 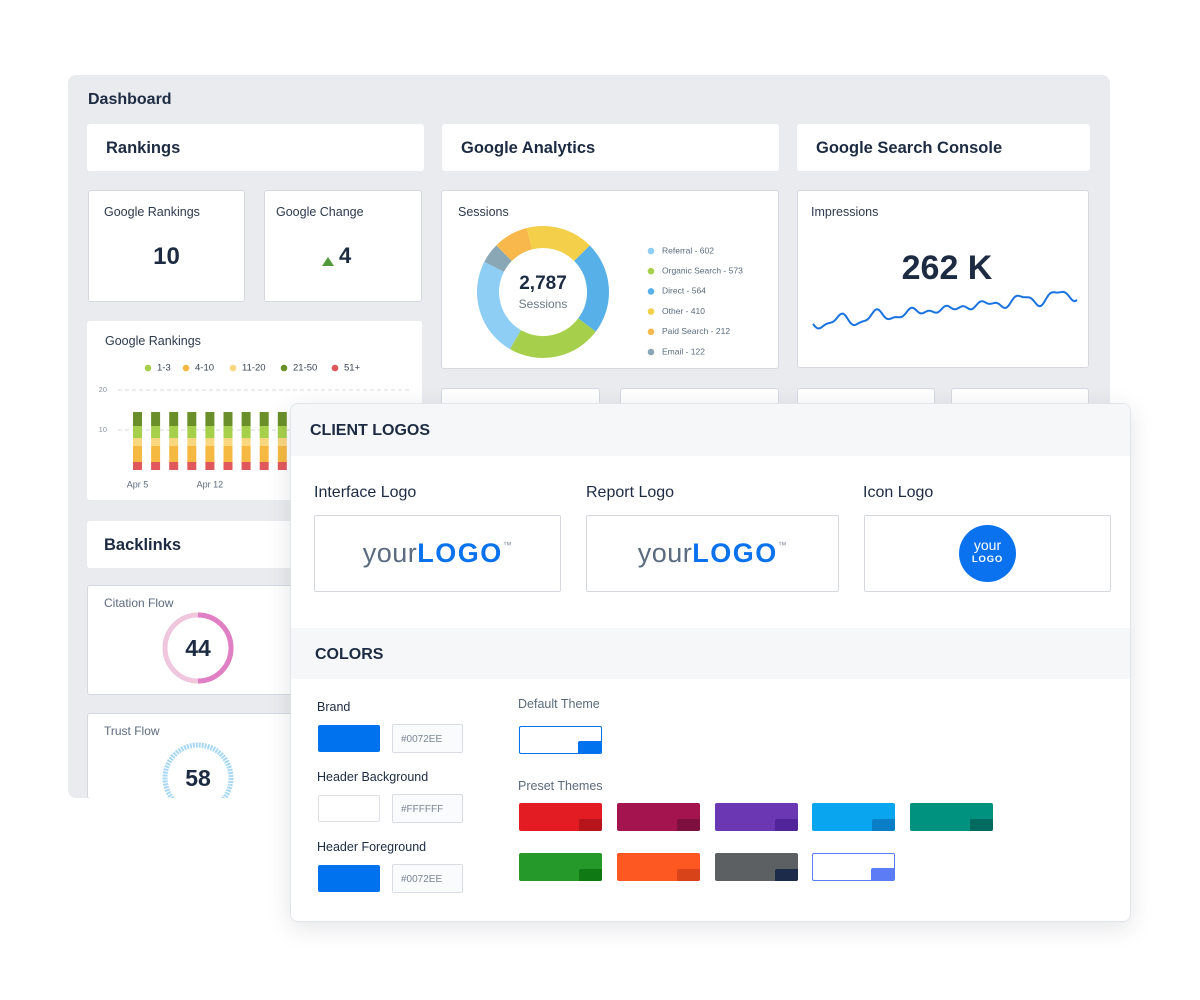 What do you see at coordinates (696, 331) in the screenshot?
I see `legend-label: Paid Search - 212` at bounding box center [696, 331].